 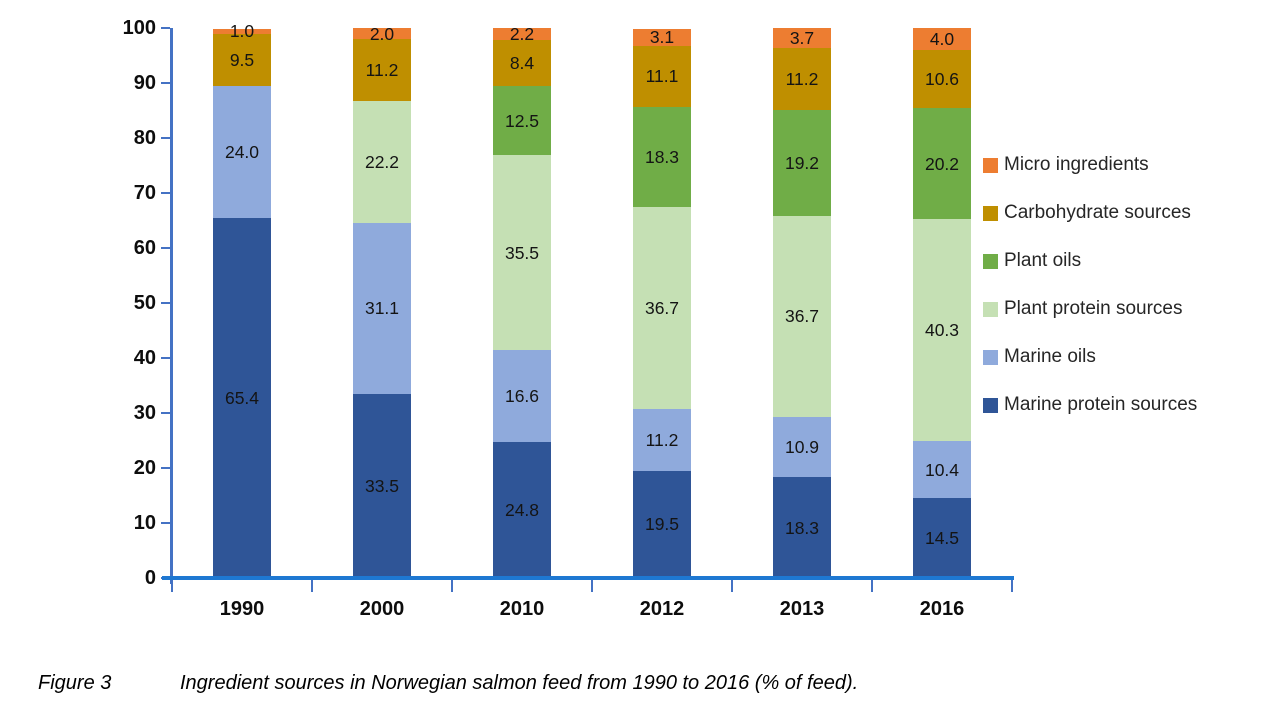 I want to click on y-axis-tick-label: 10, so click(x=144, y=523).